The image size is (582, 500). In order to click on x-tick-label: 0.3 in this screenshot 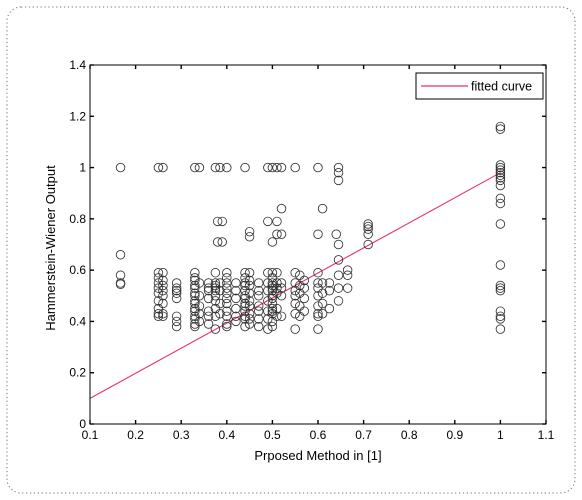, I will do `click(181, 435)`.